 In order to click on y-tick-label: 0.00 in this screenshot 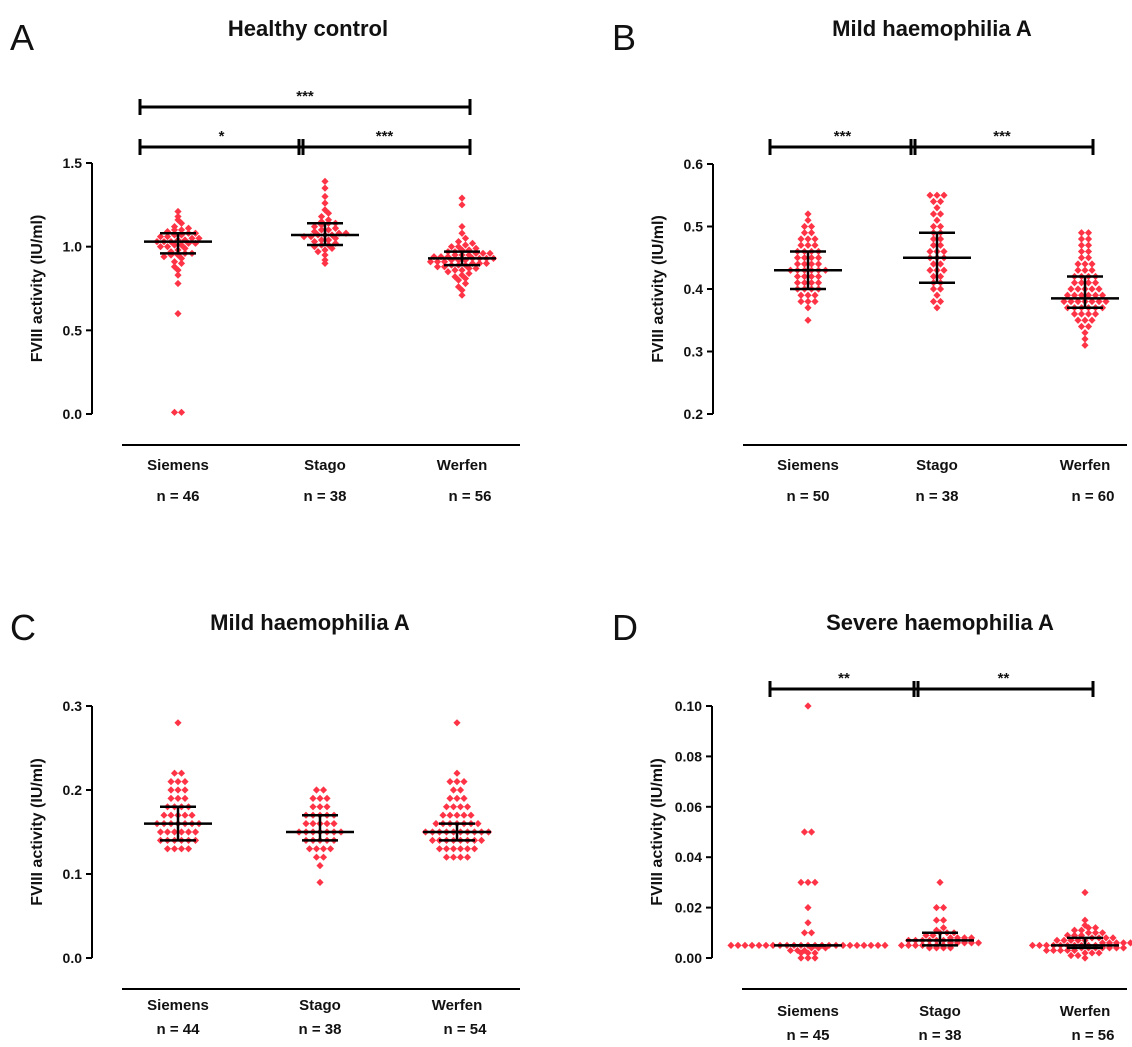, I will do `click(688, 958)`.